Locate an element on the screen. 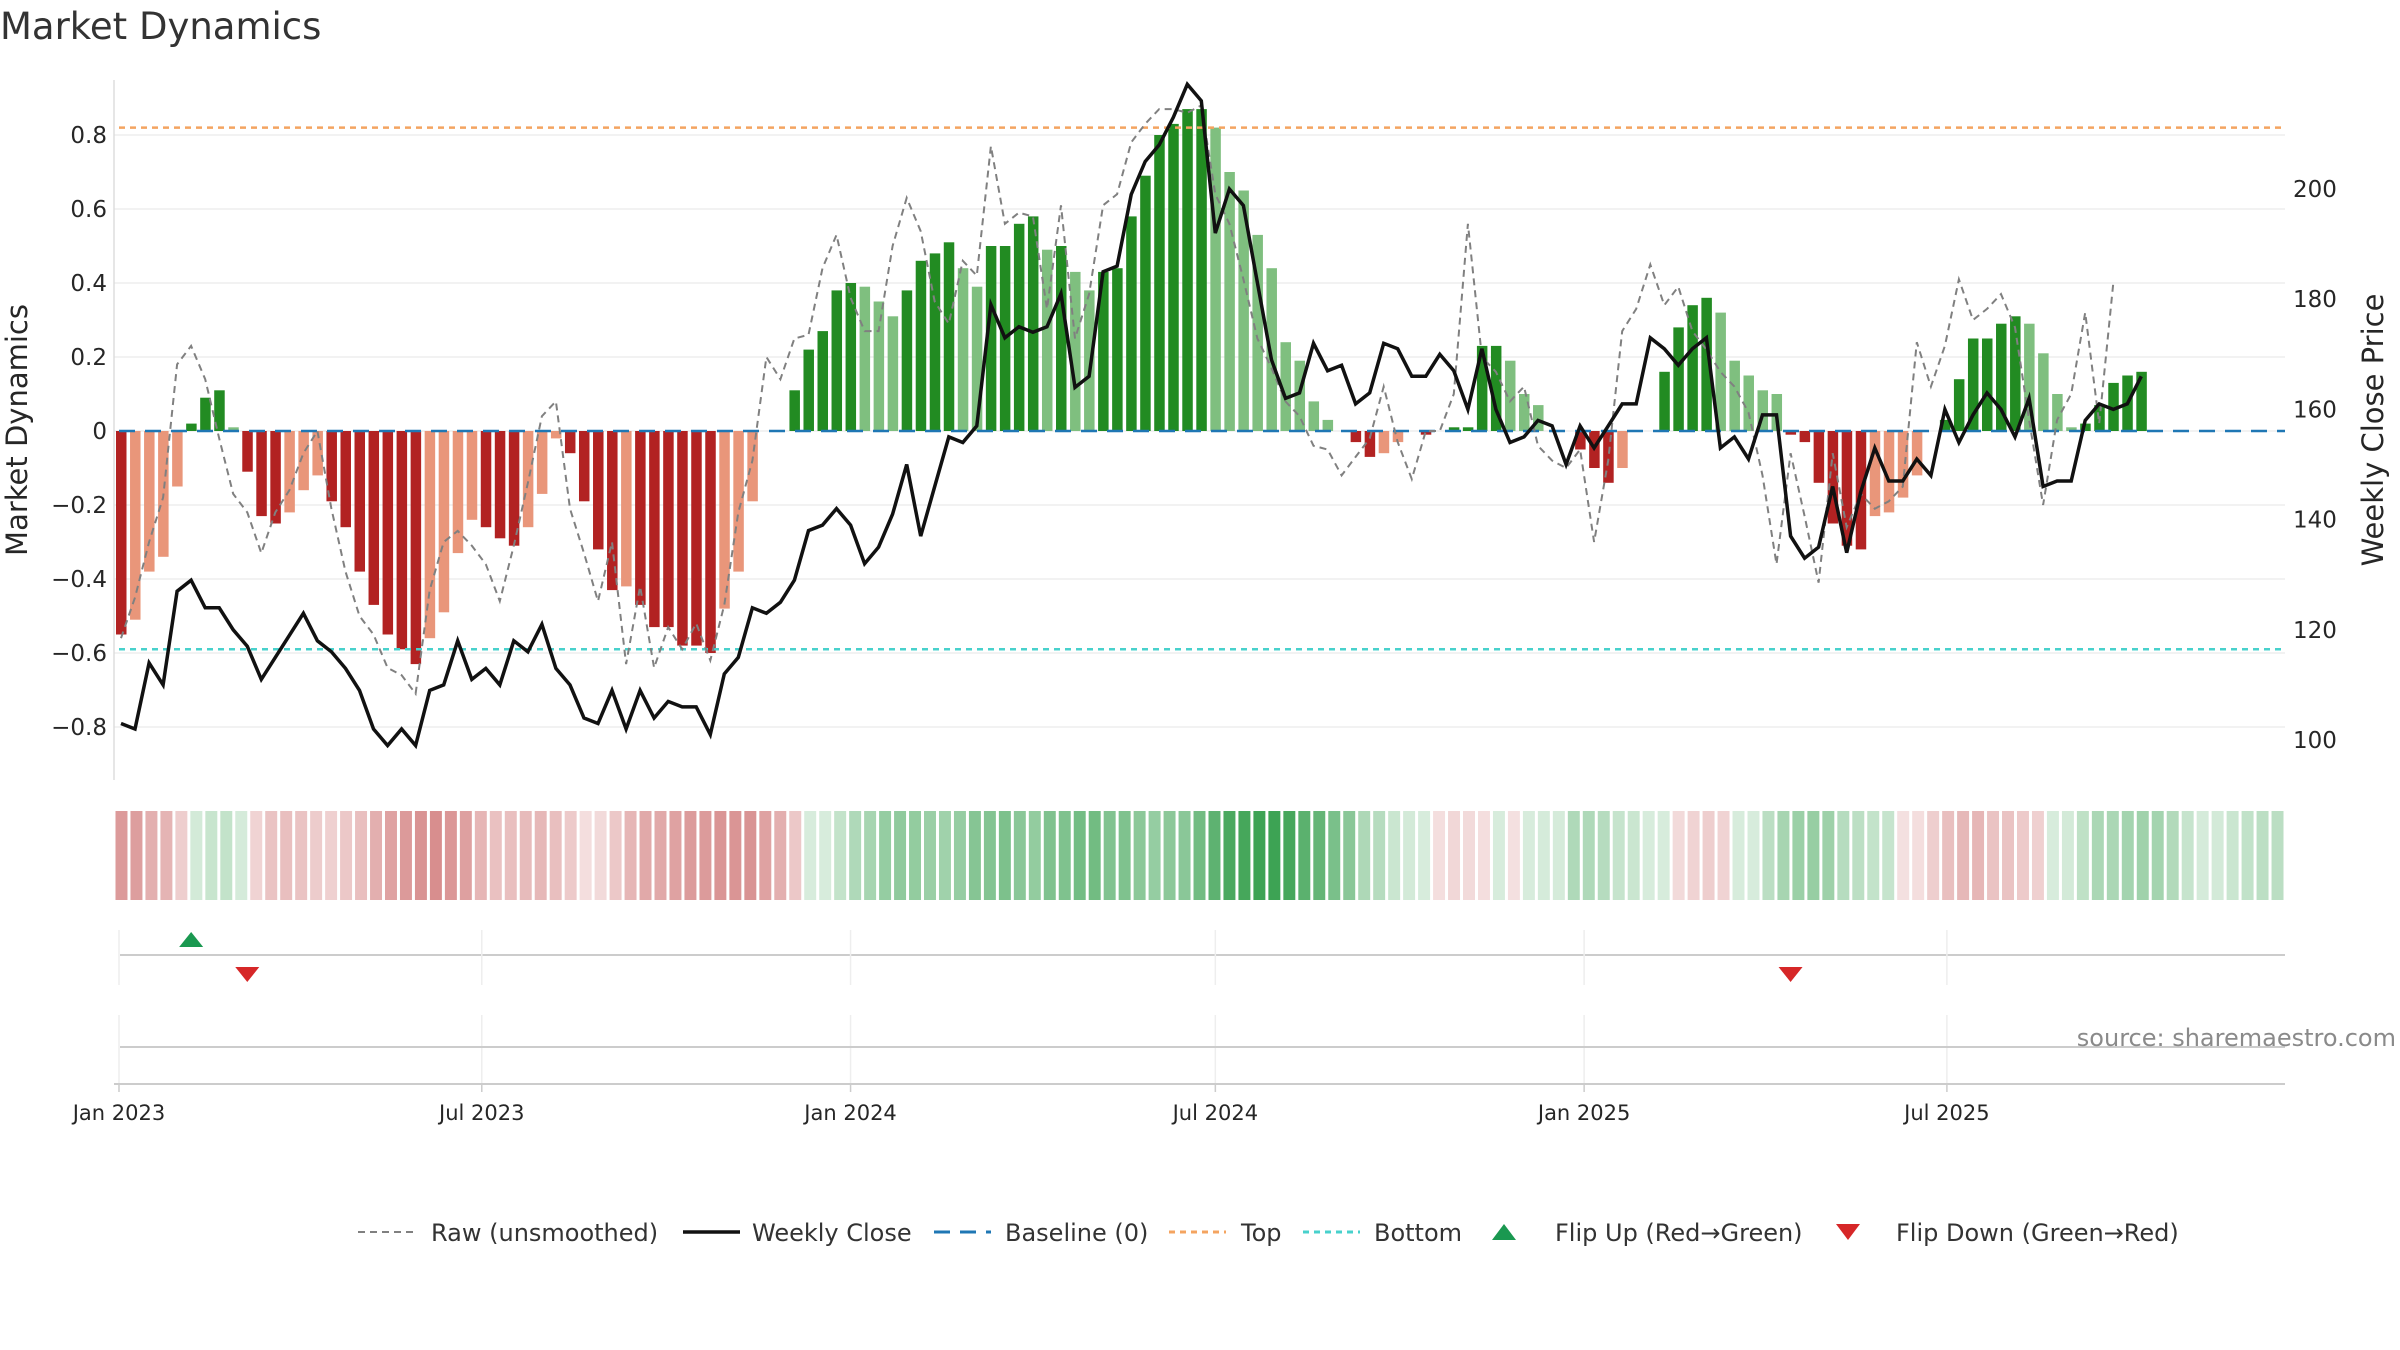 This screenshot has height=1350, width=2400. y2-tick-label: 200 is located at coordinates (2315, 190).